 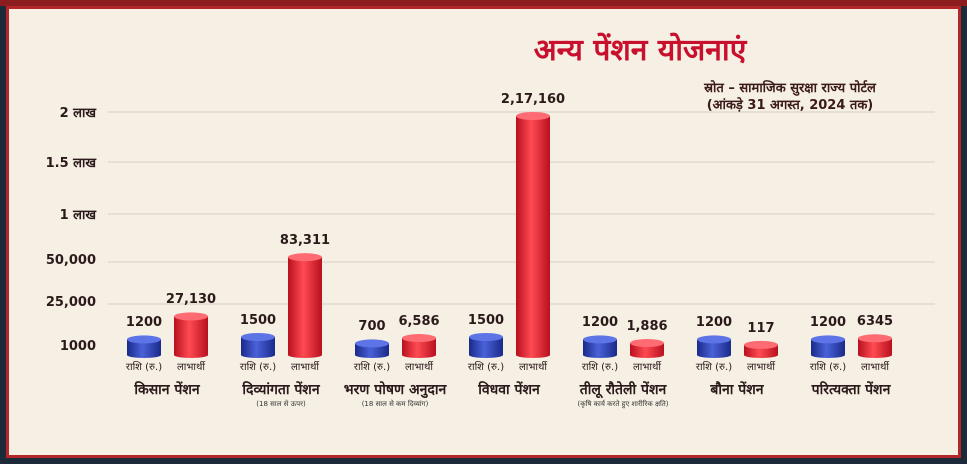 What do you see at coordinates (790, 88) in the screenshot?
I see `source-line-1: स्रोत – सामाजिक सुरक्षा राज्य पोर्टल` at bounding box center [790, 88].